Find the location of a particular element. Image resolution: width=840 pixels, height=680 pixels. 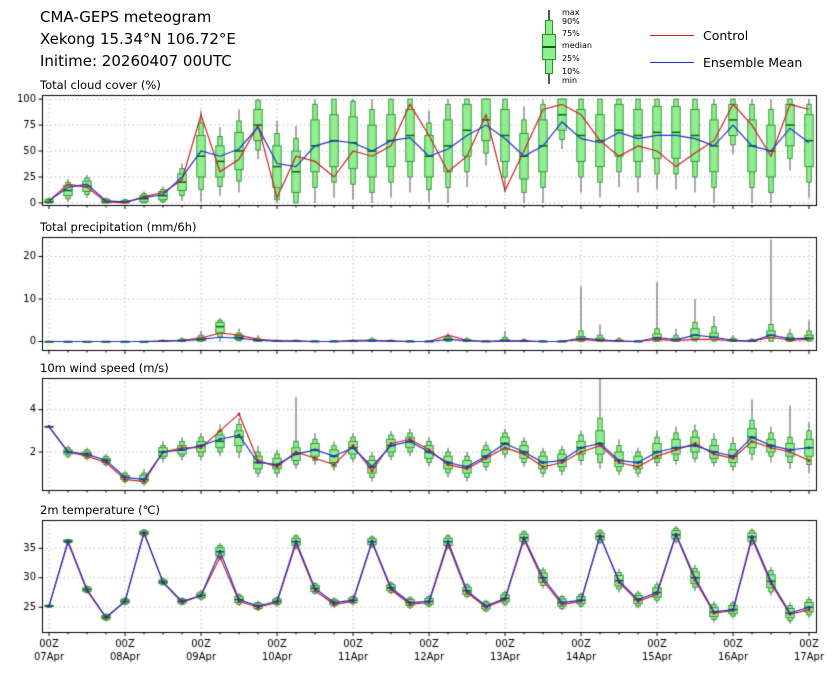

panel-title-wind-speed: 10m wind speed (m/s) is located at coordinates (104, 368).